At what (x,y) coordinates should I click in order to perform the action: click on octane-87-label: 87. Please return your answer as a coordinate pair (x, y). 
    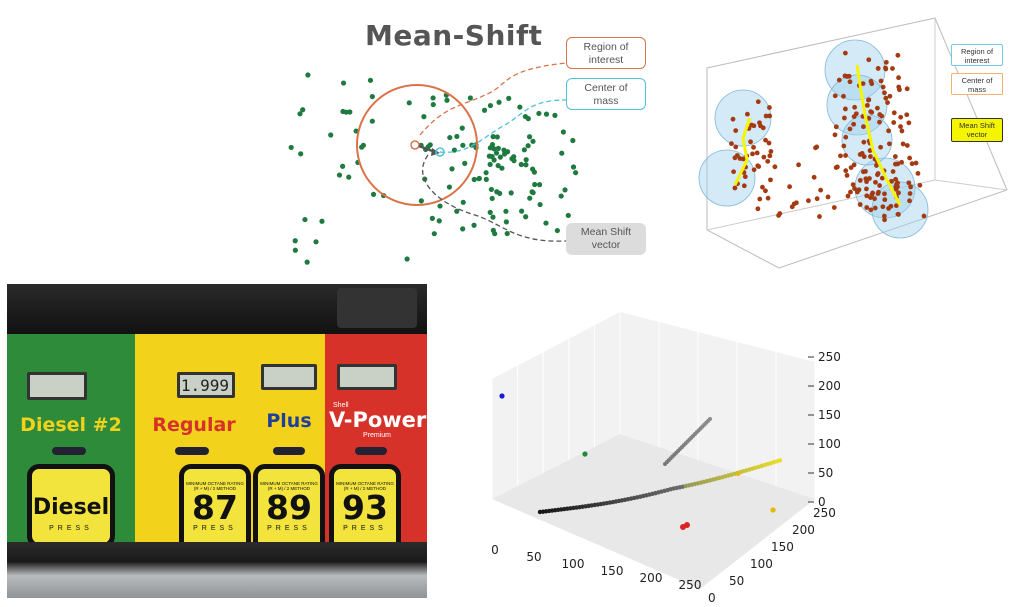
    Looking at the image, I should click on (215, 507).